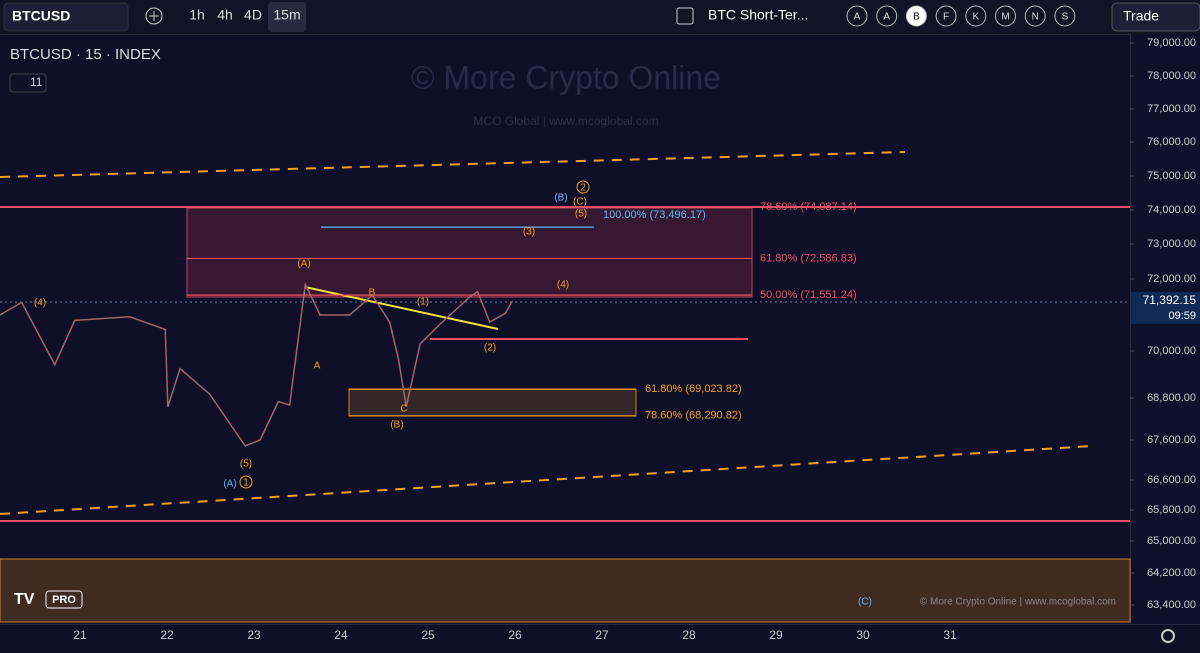 This screenshot has width=1200, height=653. What do you see at coordinates (863, 635) in the screenshot?
I see `date-label: 30` at bounding box center [863, 635].